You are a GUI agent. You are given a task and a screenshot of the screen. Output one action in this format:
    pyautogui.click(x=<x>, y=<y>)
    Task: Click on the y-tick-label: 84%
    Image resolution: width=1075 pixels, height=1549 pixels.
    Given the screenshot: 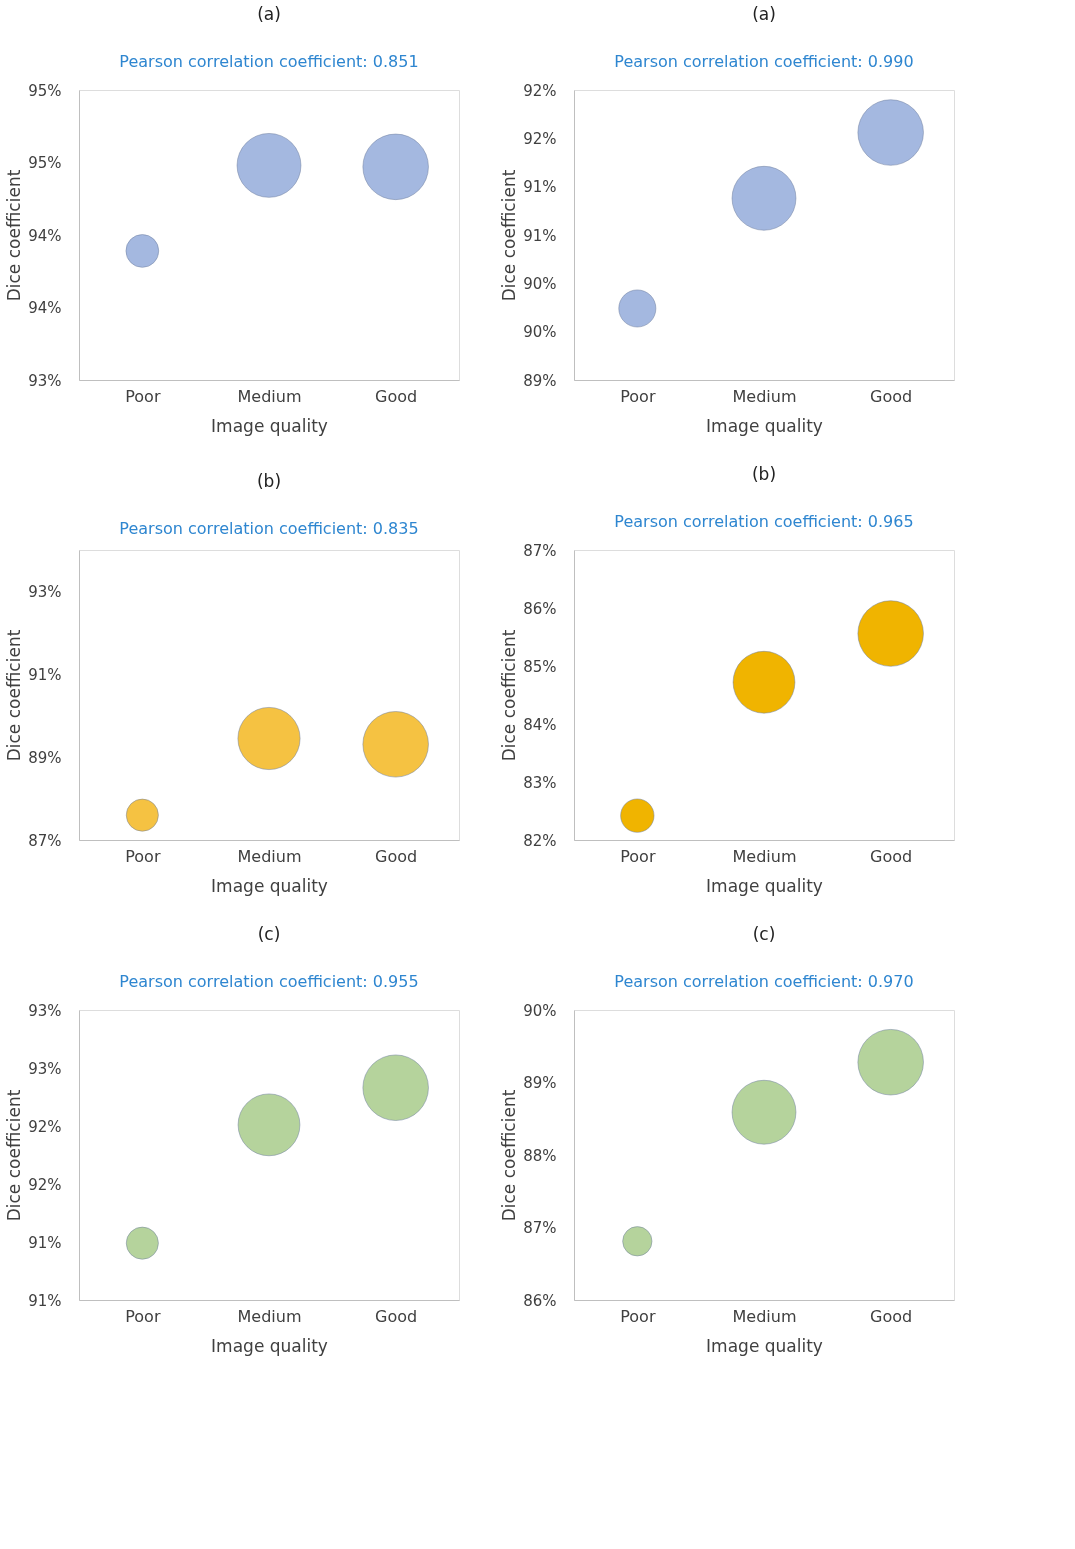 What is the action you would take?
    pyautogui.click(x=540, y=724)
    